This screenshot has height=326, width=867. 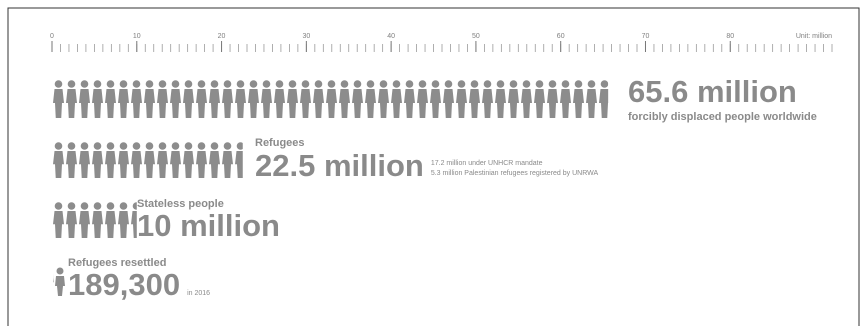 What do you see at coordinates (198, 293) in the screenshot?
I see `note: in 2016` at bounding box center [198, 293].